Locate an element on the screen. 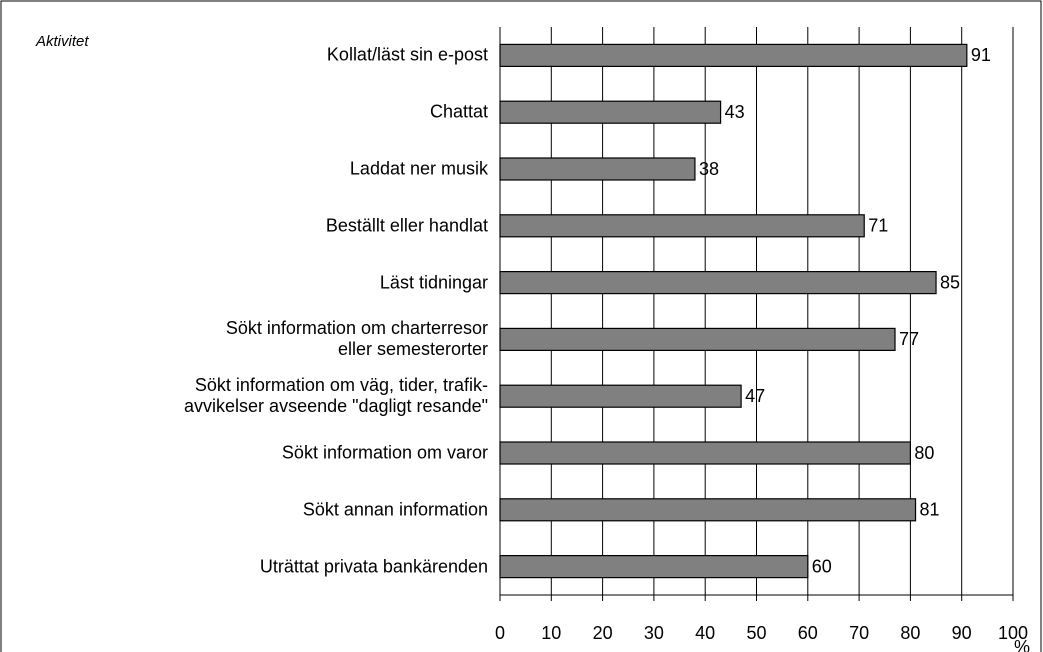 This screenshot has height=652, width=1043. value-label: 71 is located at coordinates (878, 226).